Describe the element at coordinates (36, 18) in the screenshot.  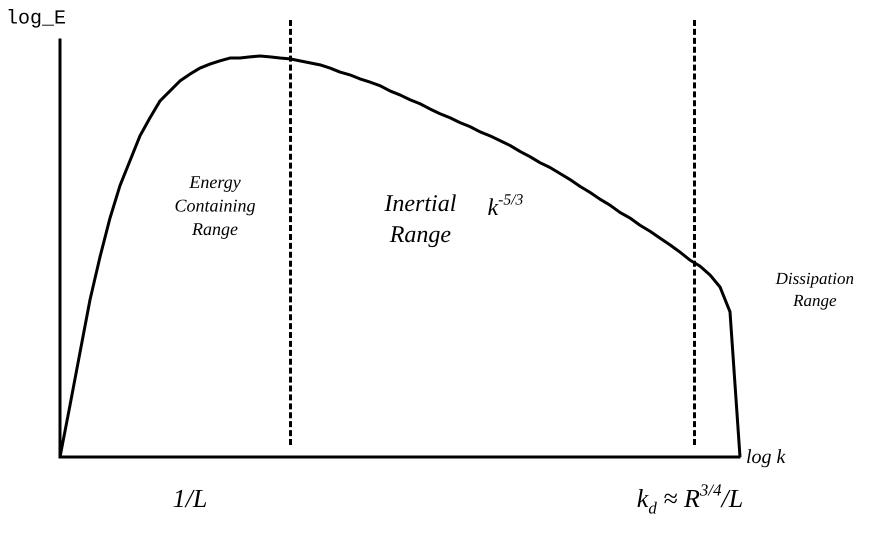
I see `y-axis-title: log_E` at that location.